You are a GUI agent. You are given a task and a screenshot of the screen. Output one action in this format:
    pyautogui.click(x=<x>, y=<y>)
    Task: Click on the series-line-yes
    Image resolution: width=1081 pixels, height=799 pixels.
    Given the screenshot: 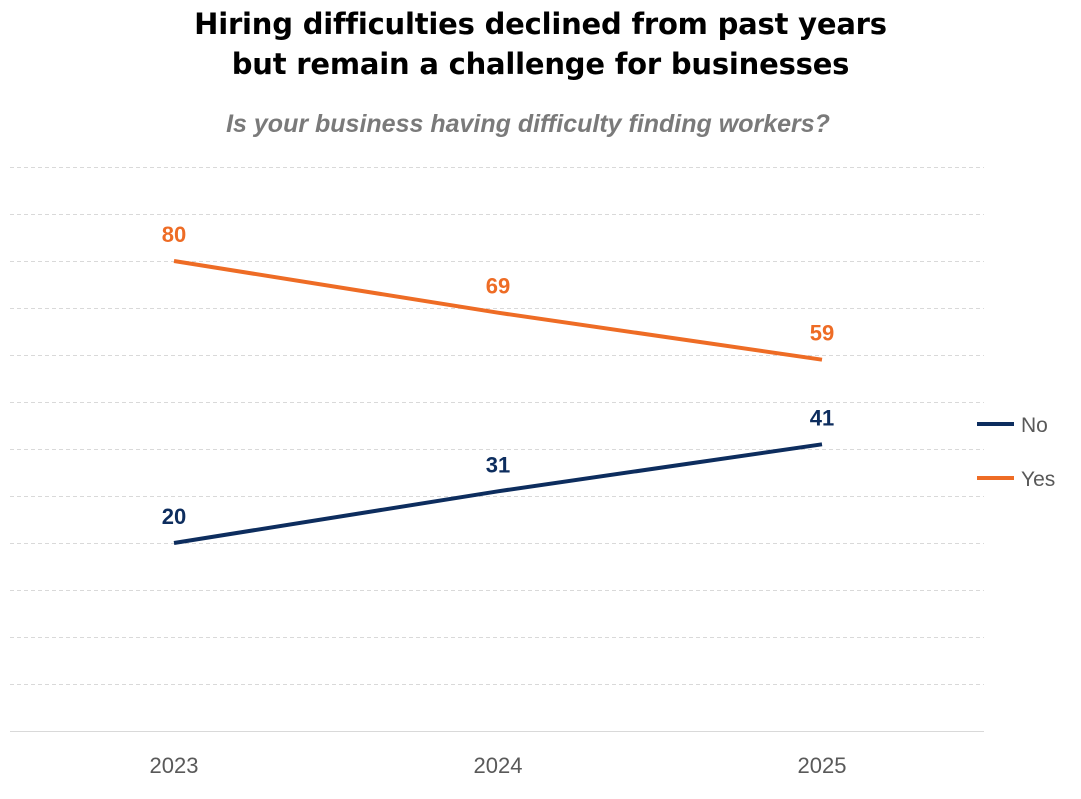 What is the action you would take?
    pyautogui.click(x=498, y=310)
    